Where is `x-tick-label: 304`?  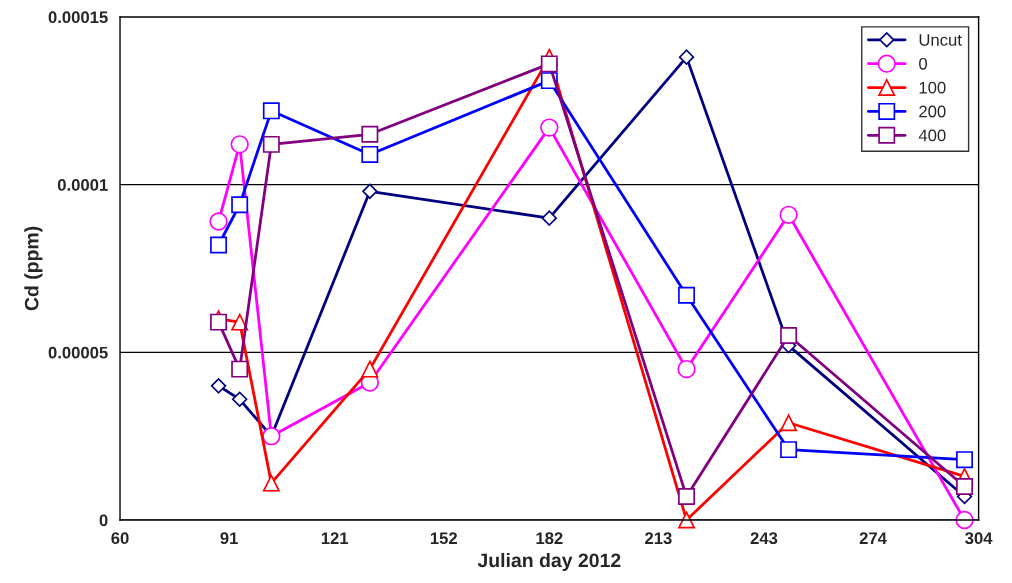
x-tick-label: 304 is located at coordinates (979, 538).